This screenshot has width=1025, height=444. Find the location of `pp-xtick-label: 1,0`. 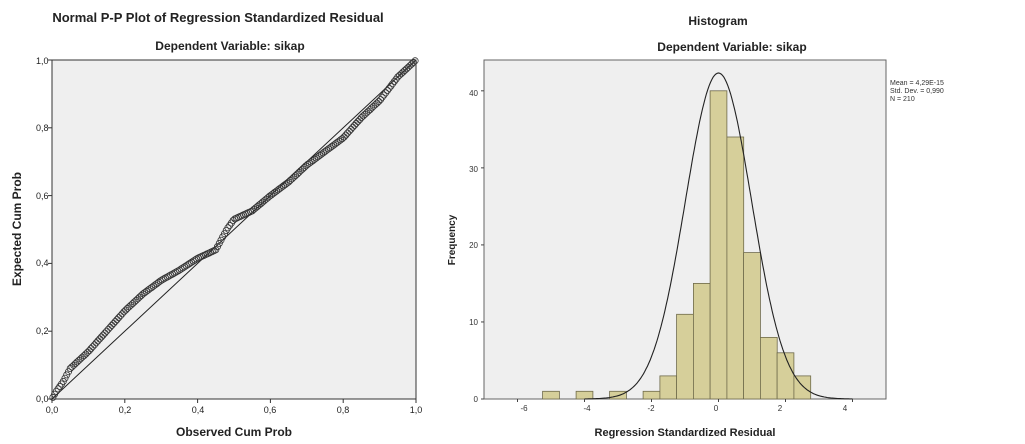

pp-xtick-label: 1,0 is located at coordinates (416, 410).